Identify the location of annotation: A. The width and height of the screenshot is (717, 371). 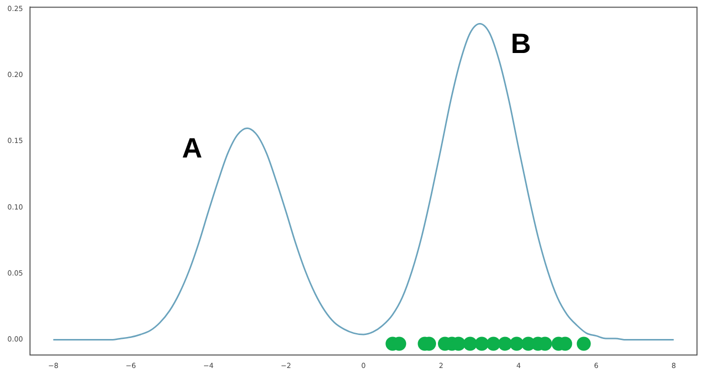
(192, 148).